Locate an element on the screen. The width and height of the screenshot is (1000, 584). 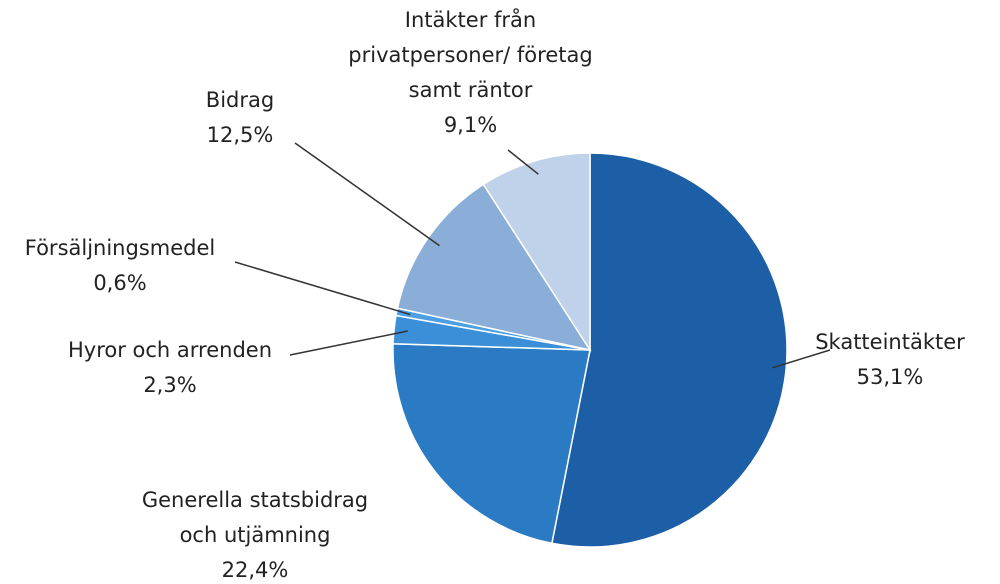
slice-name: Hyror och arrenden is located at coordinates (170, 350).